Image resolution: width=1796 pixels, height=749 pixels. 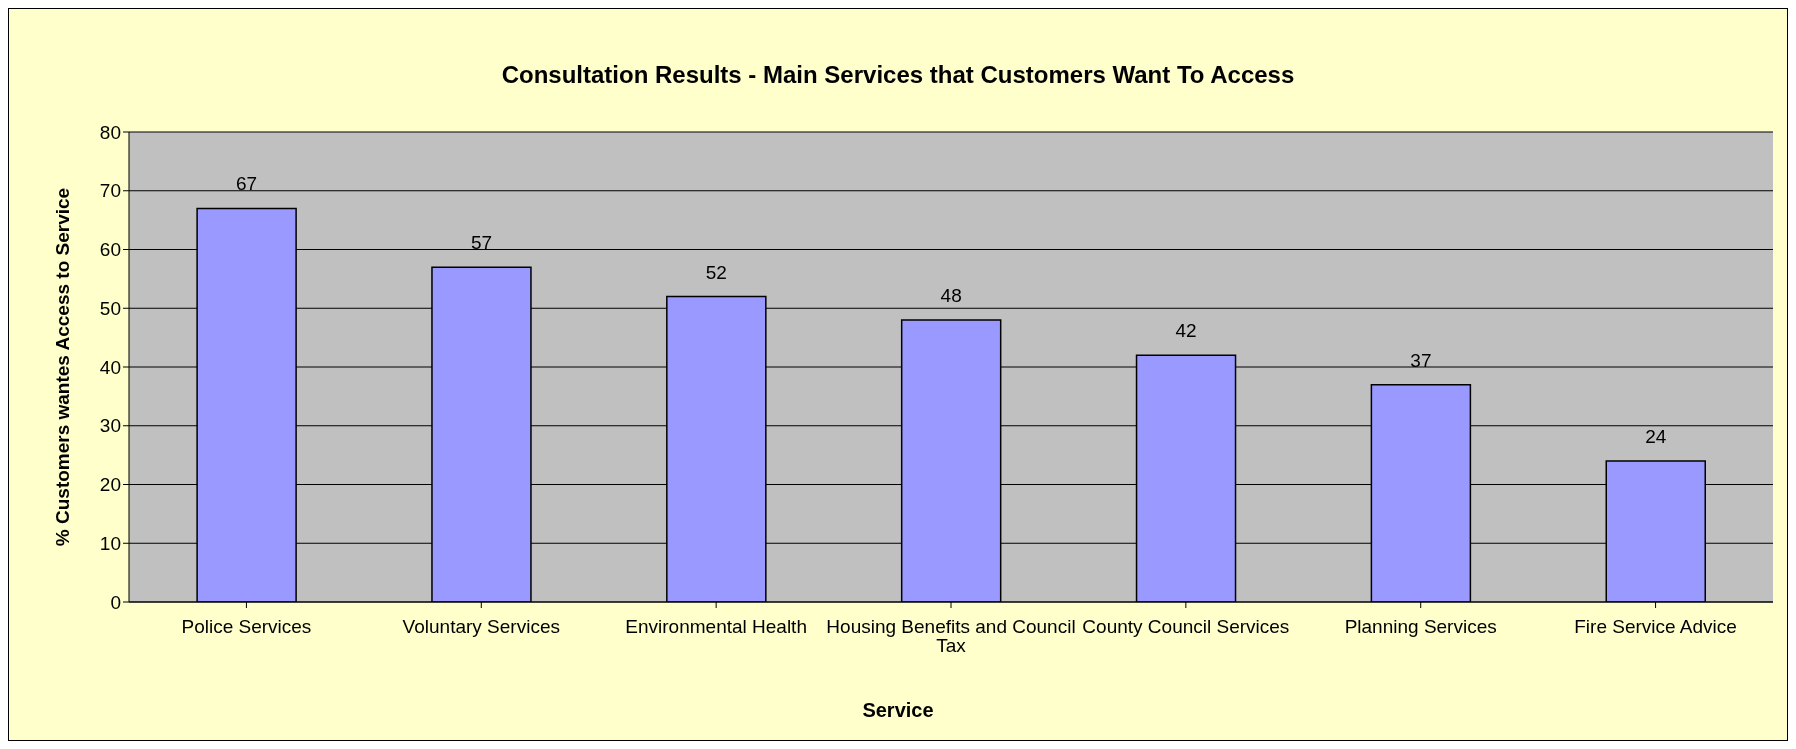 What do you see at coordinates (951, 636) in the screenshot?
I see `x-tick-label: Housing Benefits and Council Tax` at bounding box center [951, 636].